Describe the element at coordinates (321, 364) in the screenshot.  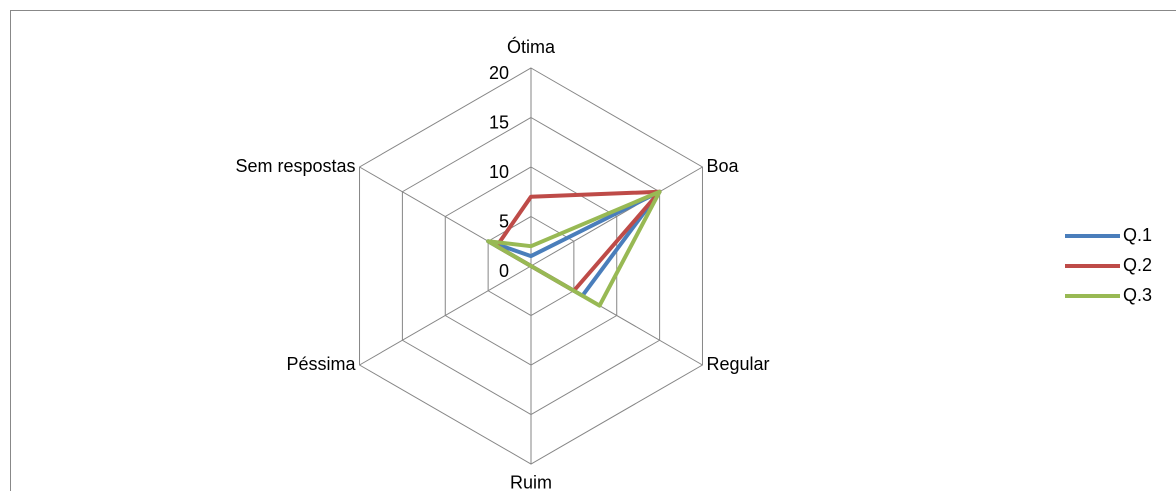
I see `category-label: Péssima` at that location.